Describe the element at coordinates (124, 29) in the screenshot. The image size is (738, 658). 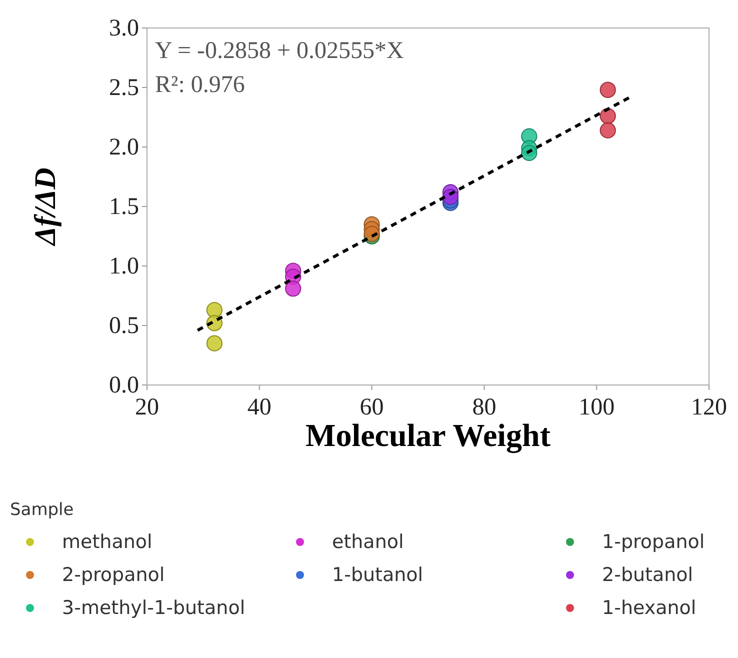
I see `y-tick-label: 3.0` at that location.